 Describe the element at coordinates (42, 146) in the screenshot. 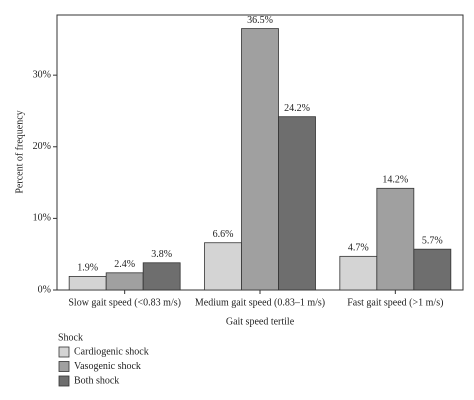

I see `y-tick-label: 20%` at that location.